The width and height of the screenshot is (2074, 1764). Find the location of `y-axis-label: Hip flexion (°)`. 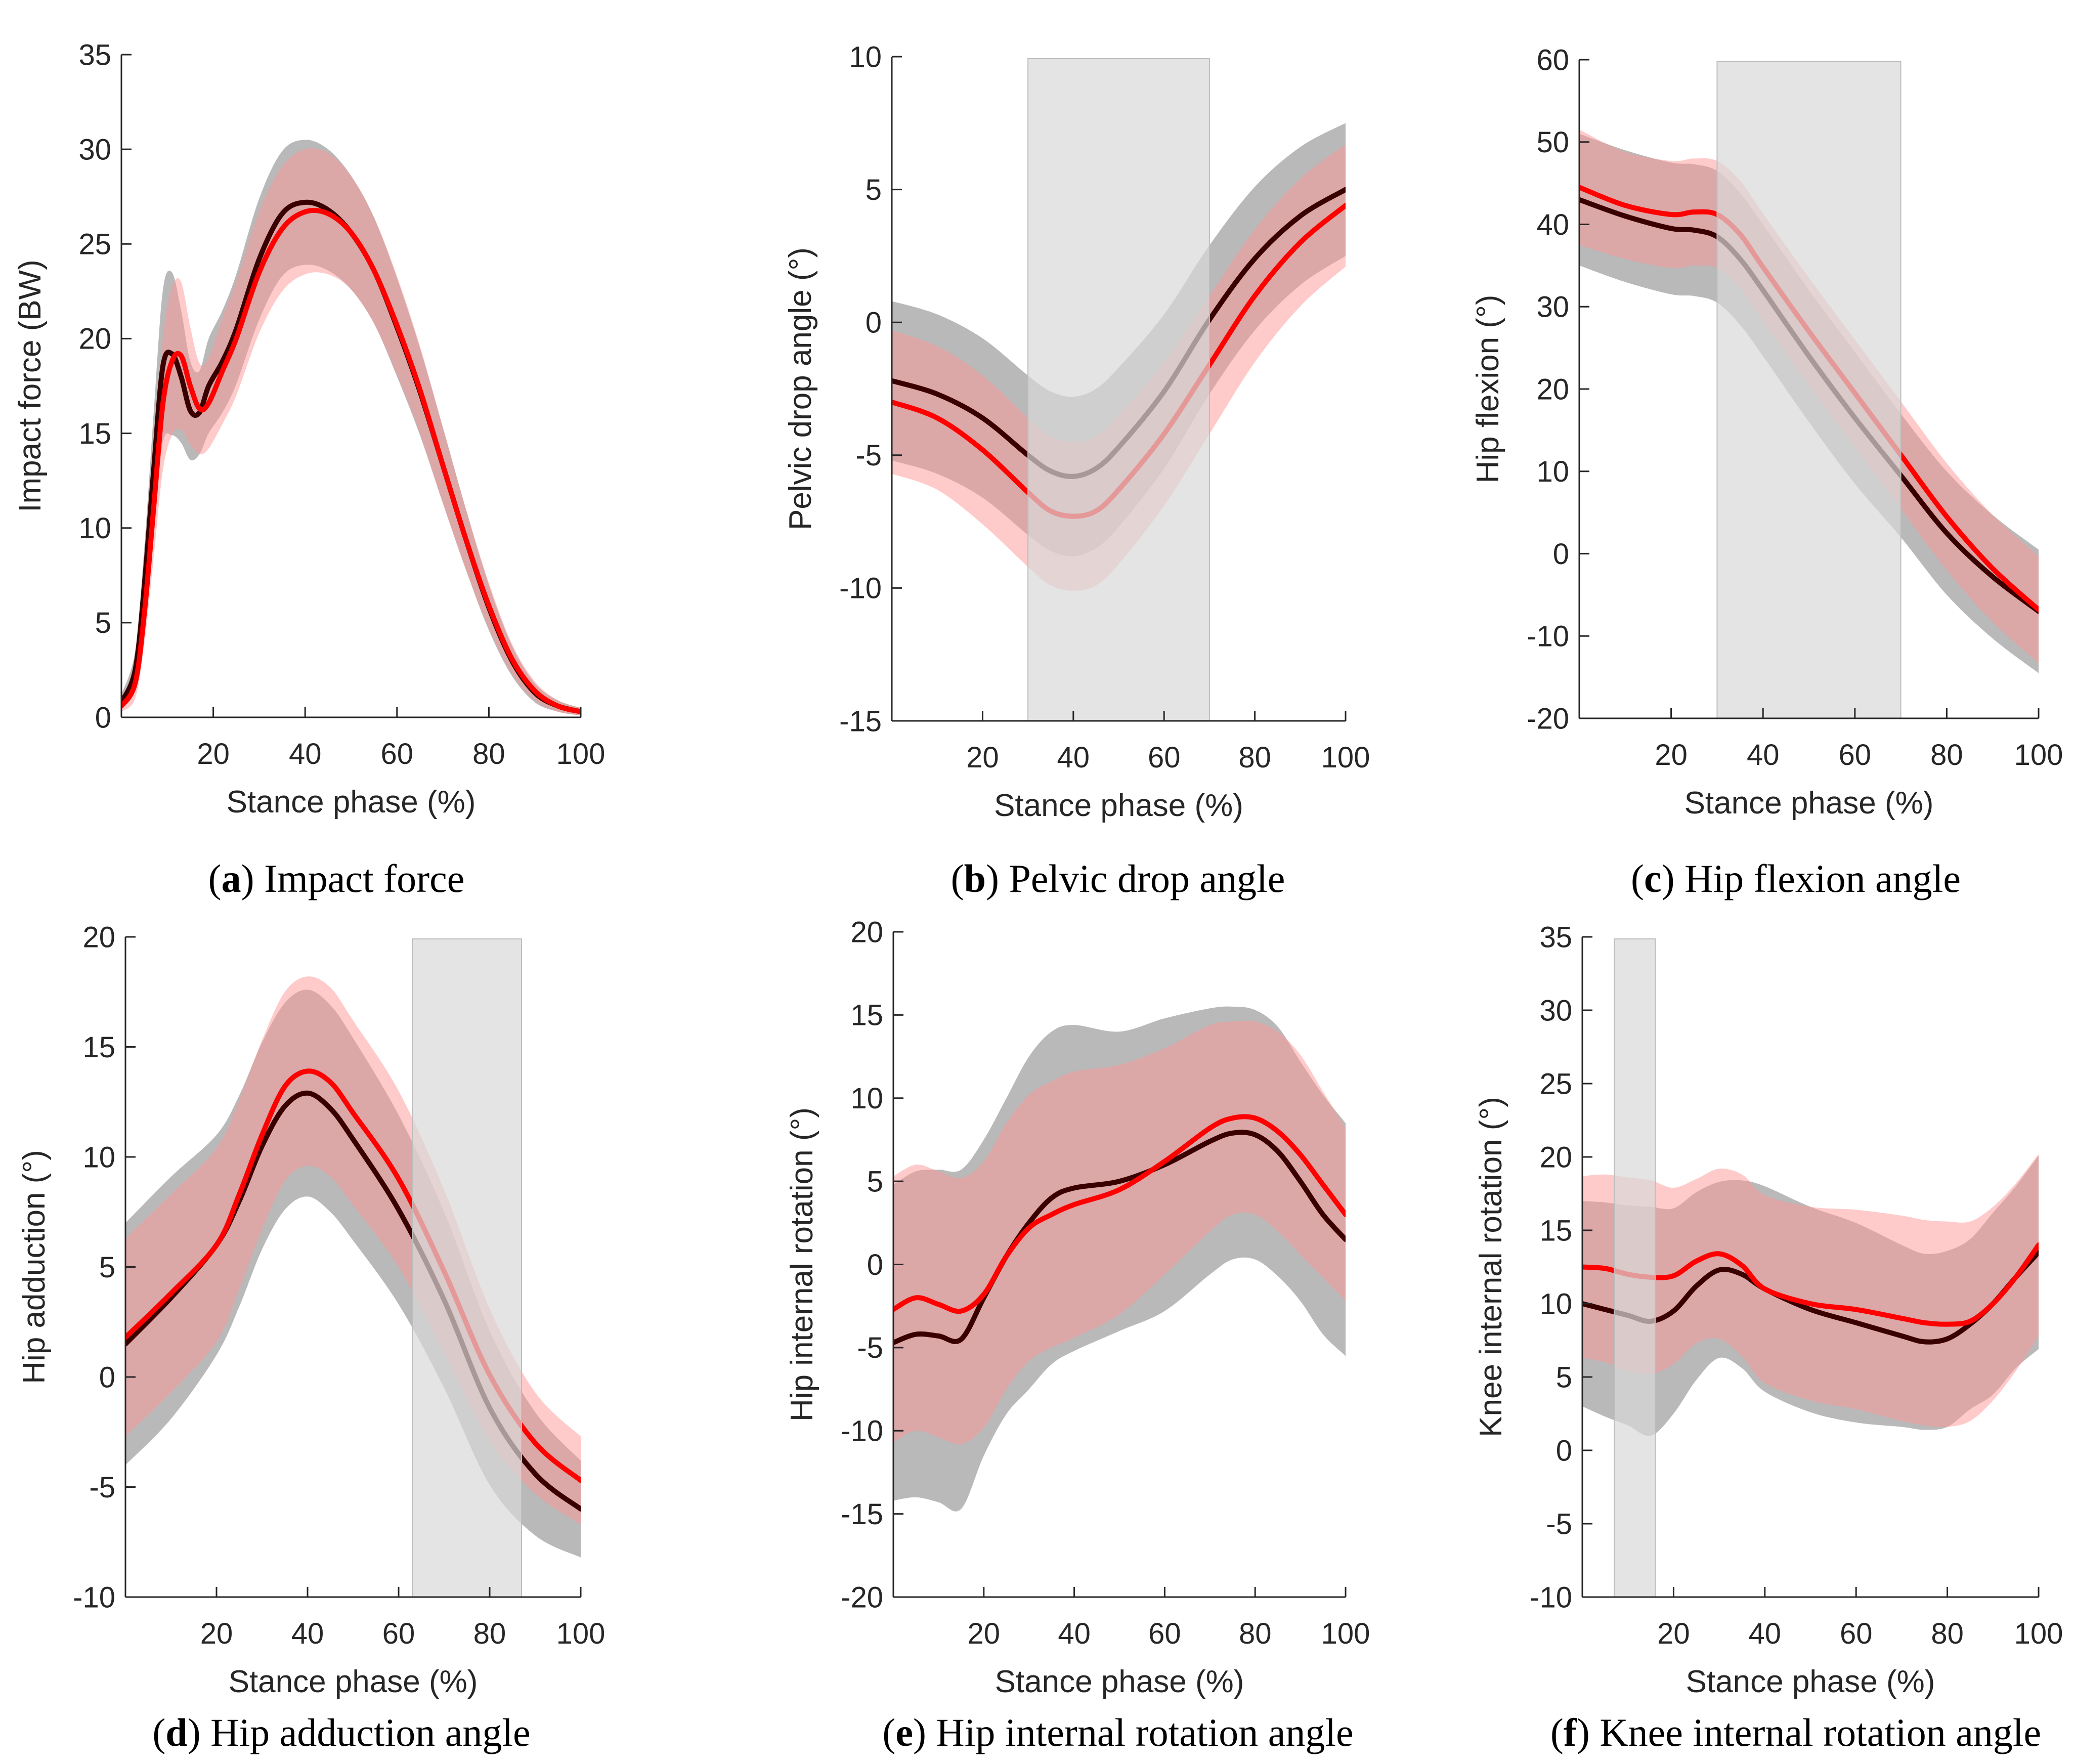

y-axis-label: Hip flexion (°) is located at coordinates (1488, 389).